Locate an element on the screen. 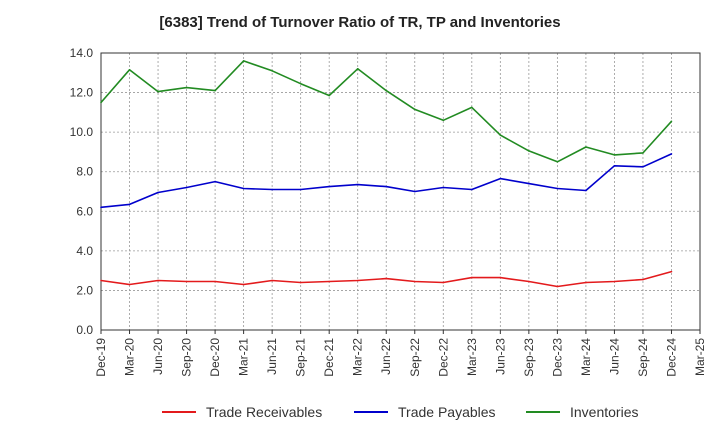 The width and height of the screenshot is (720, 440). legend-item: Inventories is located at coordinates (582, 412).